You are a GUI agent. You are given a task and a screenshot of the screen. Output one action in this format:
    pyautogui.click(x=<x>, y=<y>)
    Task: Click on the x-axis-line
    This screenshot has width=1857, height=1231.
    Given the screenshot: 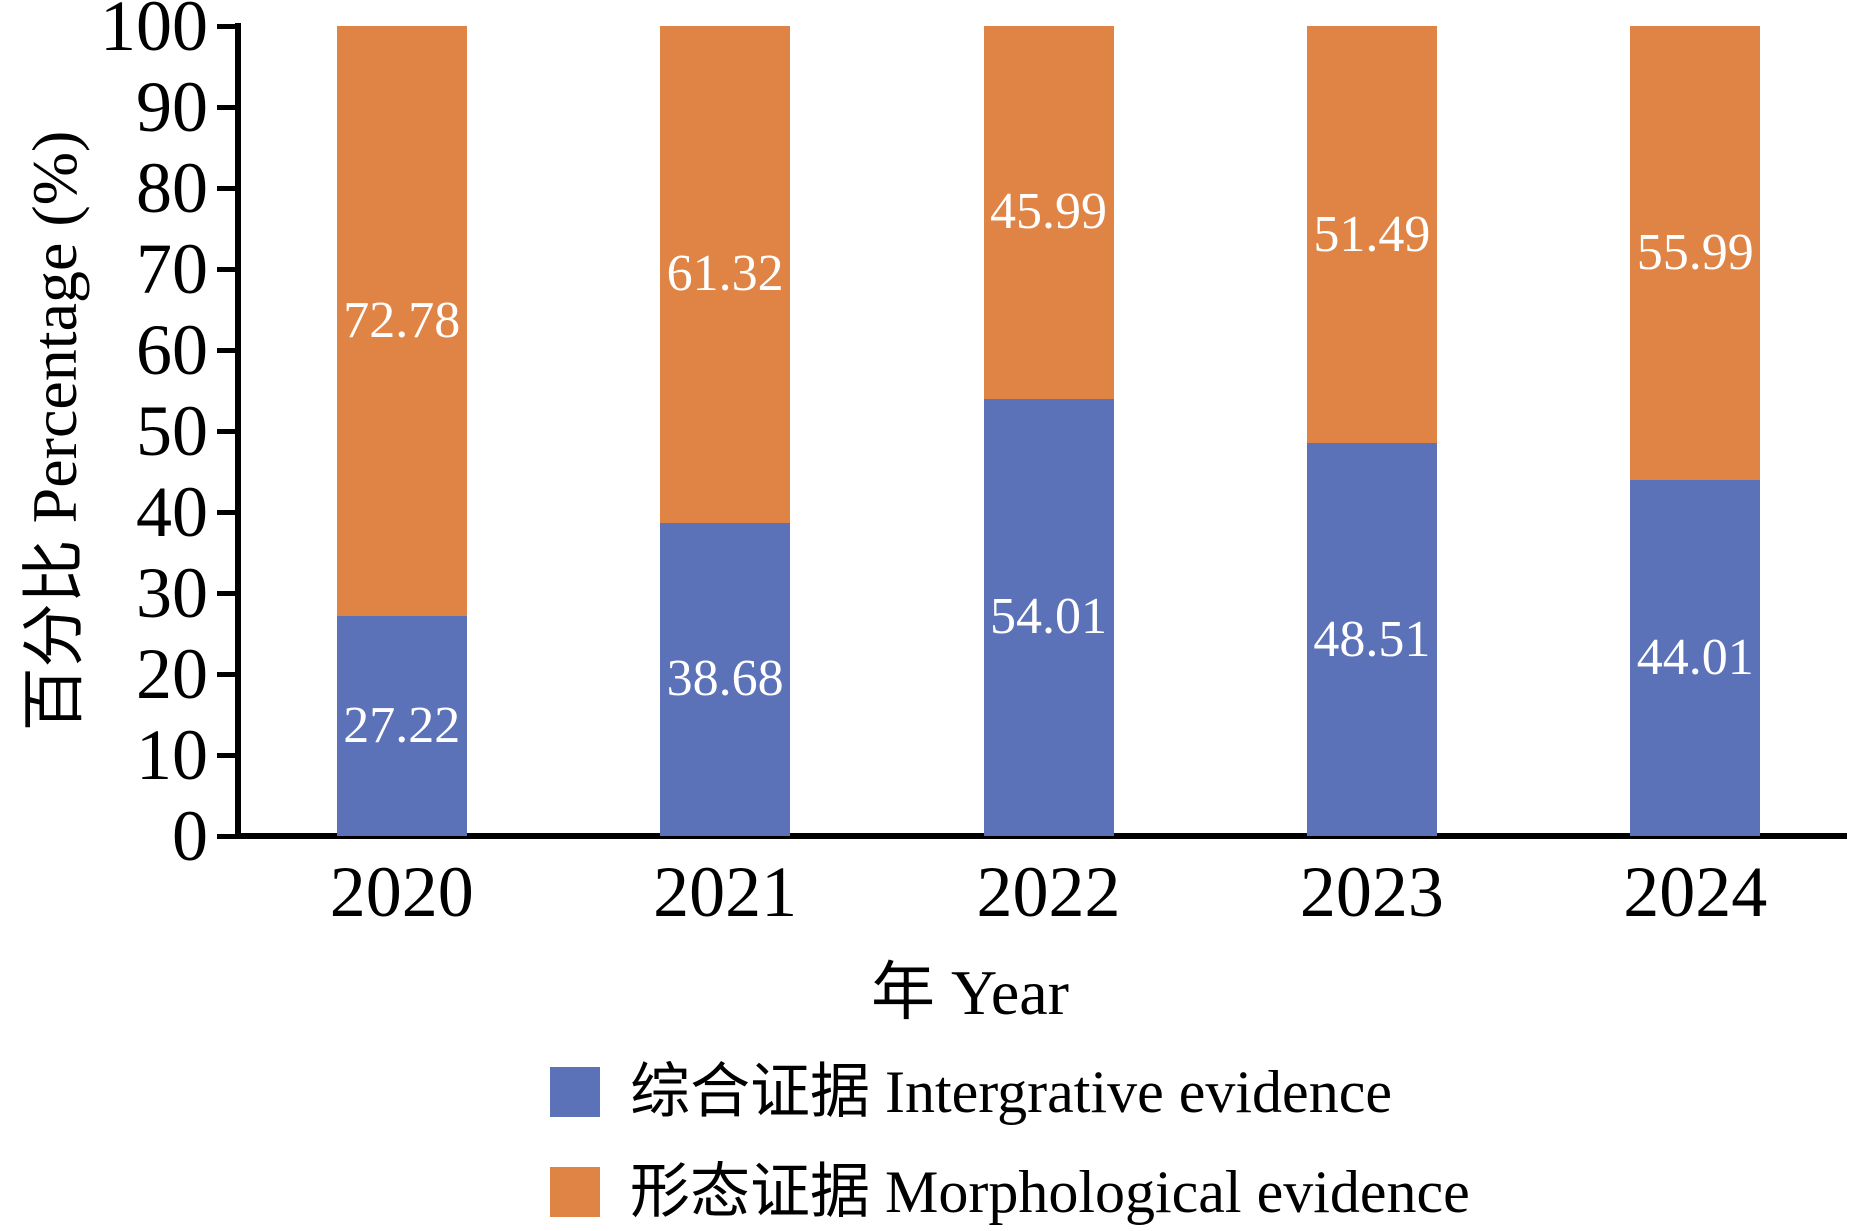 What is the action you would take?
    pyautogui.click(x=1041, y=836)
    